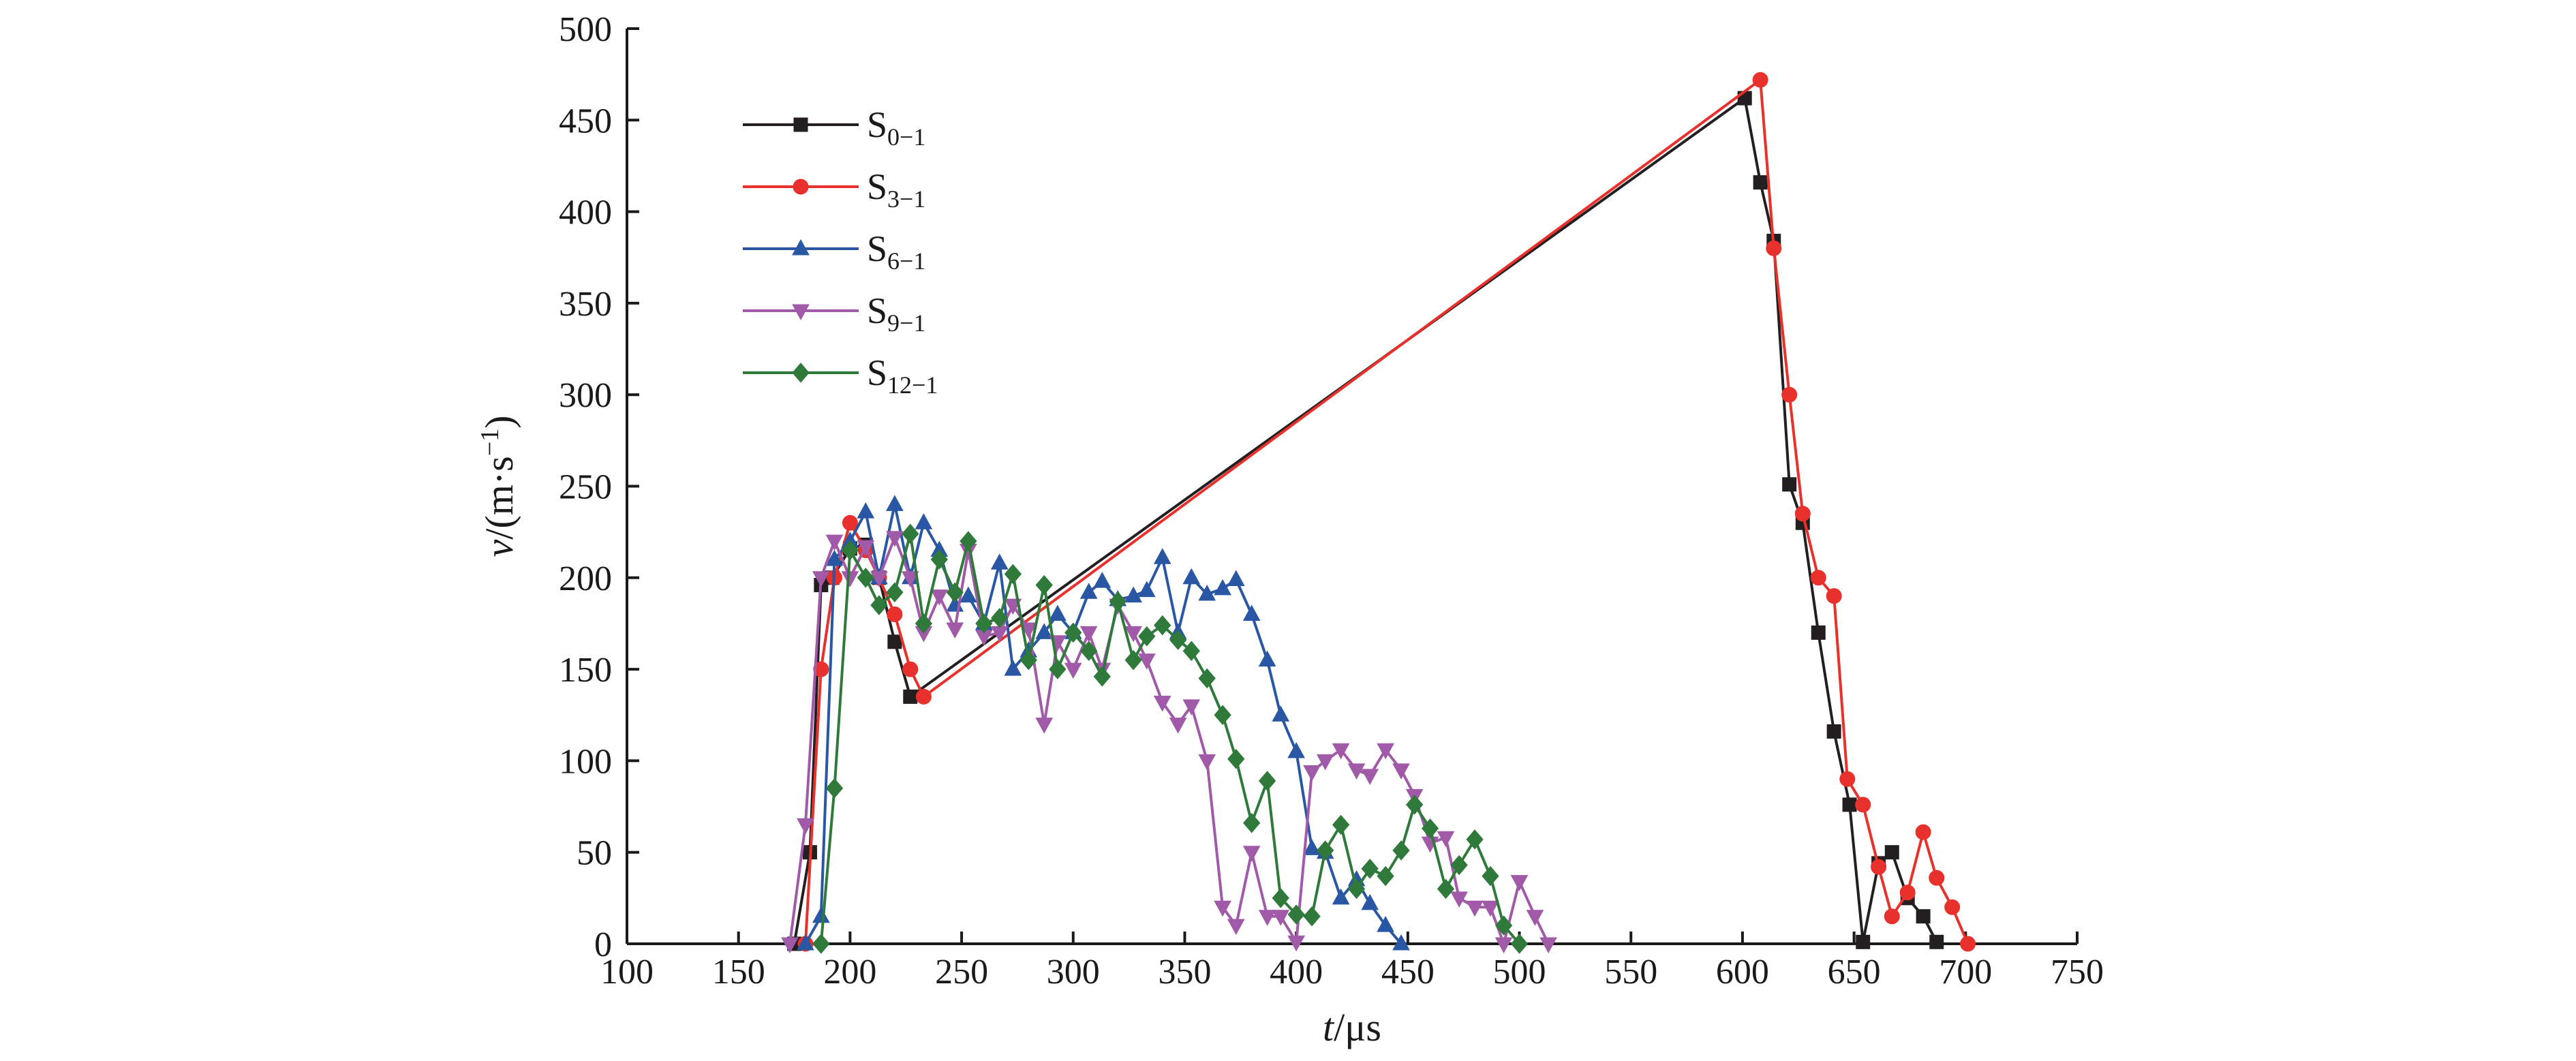  I want to click on series-9−1, so click(1169, 742).